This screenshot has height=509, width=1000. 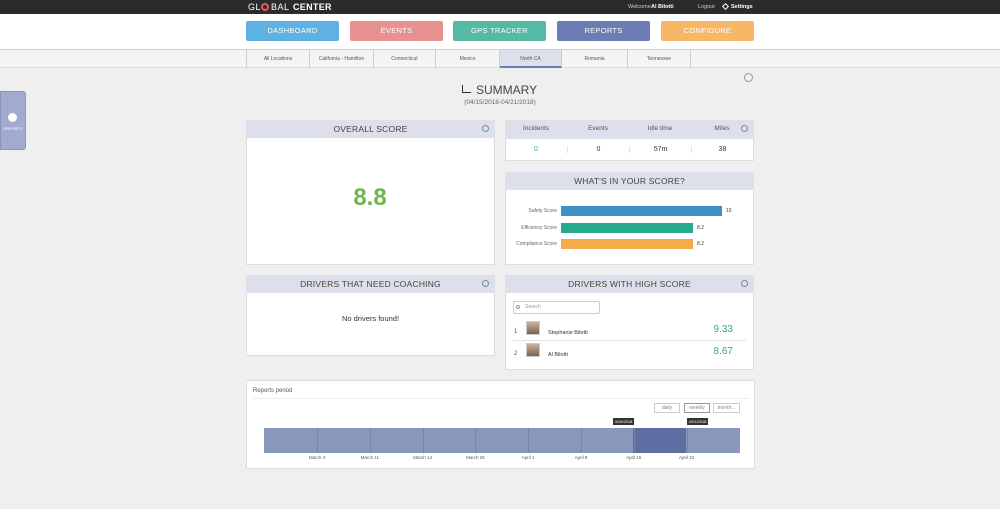 I want to click on logout: Logout, so click(x=706, y=7).